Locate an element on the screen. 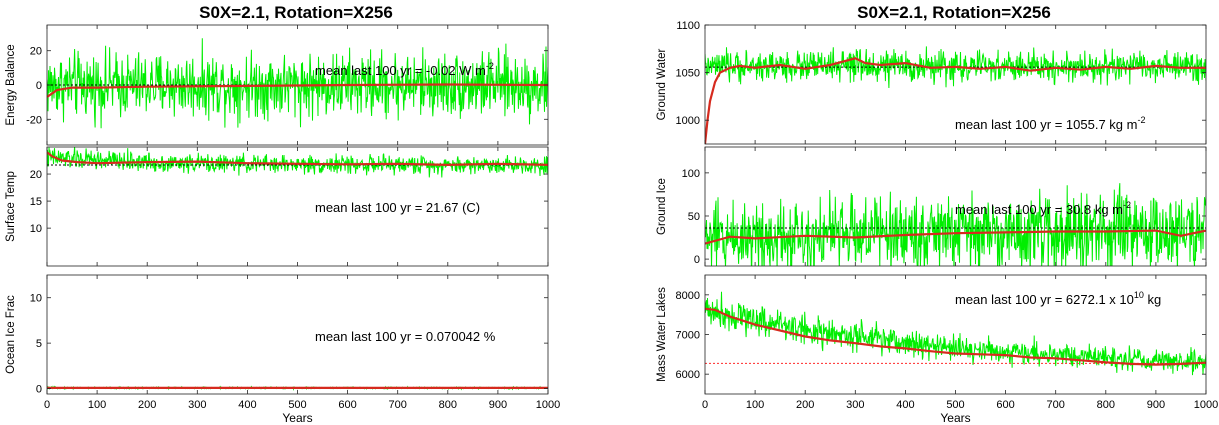 The image size is (1219, 425). y-tick-label: 100 is located at coordinates (691, 174).